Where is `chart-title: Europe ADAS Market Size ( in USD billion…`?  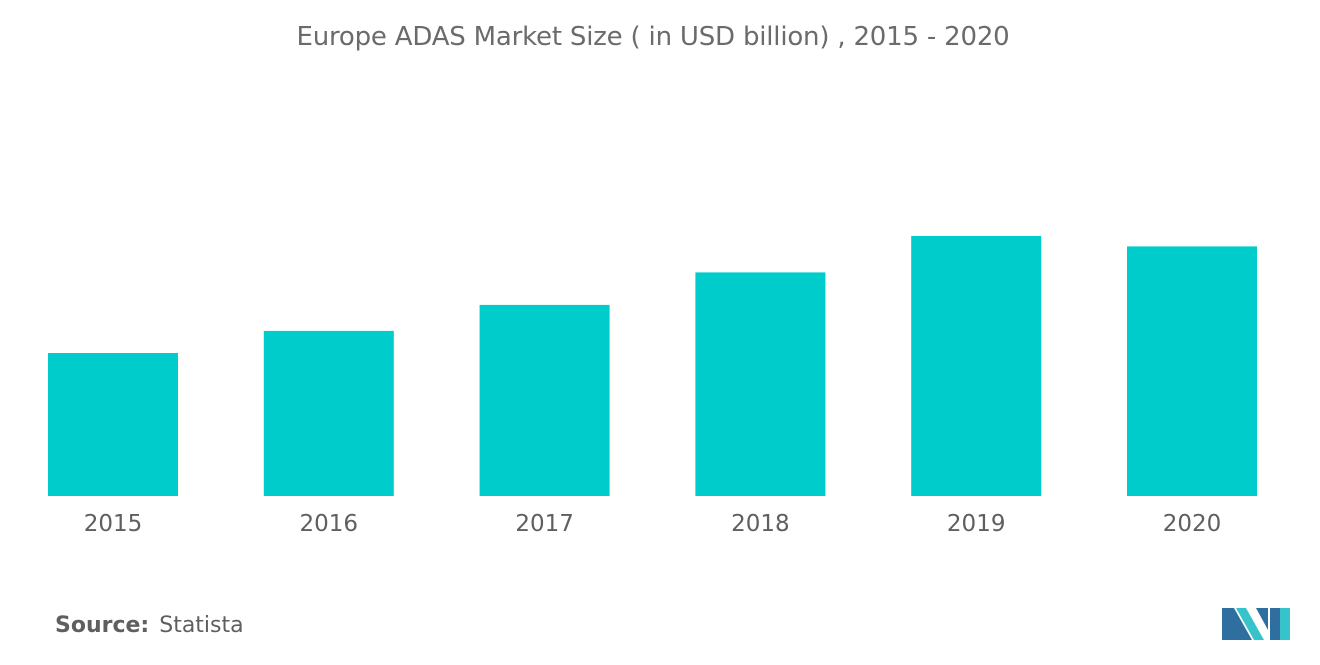
chart-title: Europe ADAS Market Size ( in USD billion… is located at coordinates (653, 37).